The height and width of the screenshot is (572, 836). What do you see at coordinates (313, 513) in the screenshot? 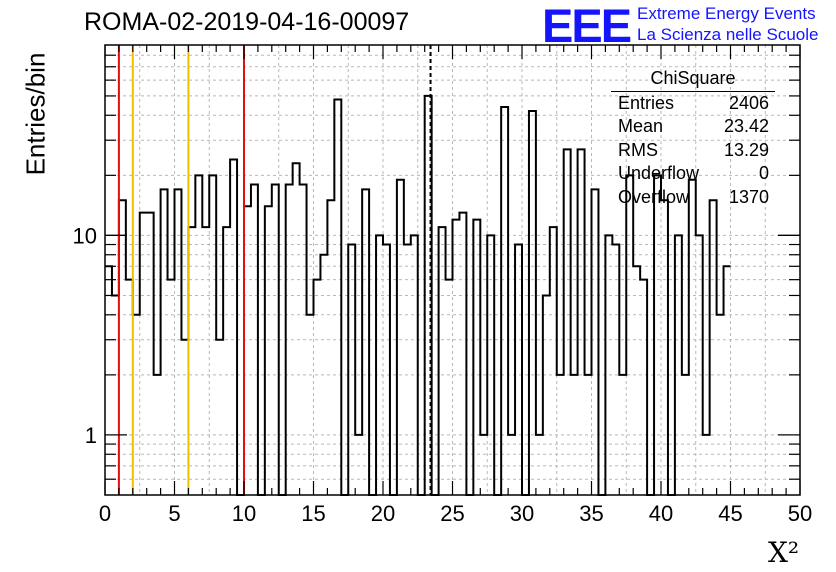
I see `x-tick-label: 15` at bounding box center [313, 513].